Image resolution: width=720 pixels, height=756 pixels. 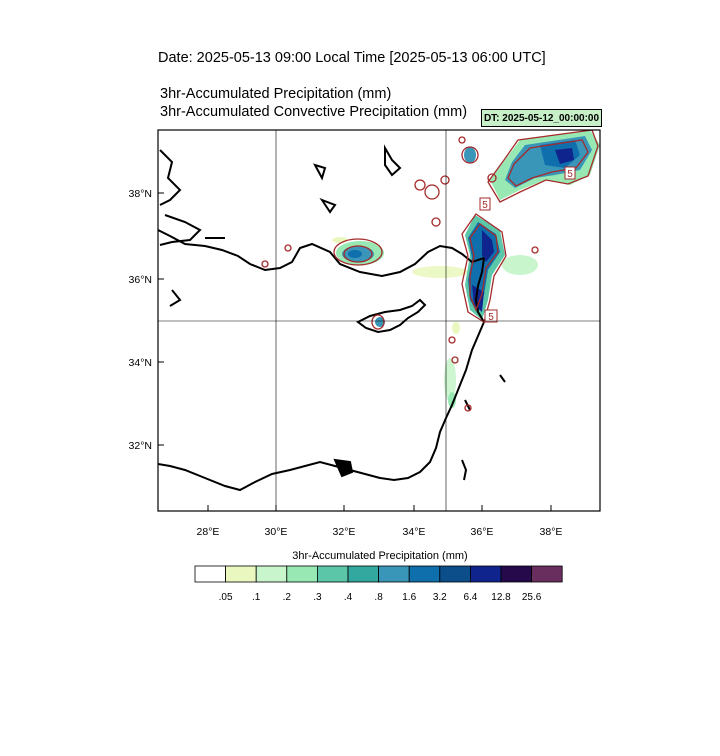 I want to click on model-init-badge: DT: 2025-05-12_00:00:00, so click(x=541, y=118).